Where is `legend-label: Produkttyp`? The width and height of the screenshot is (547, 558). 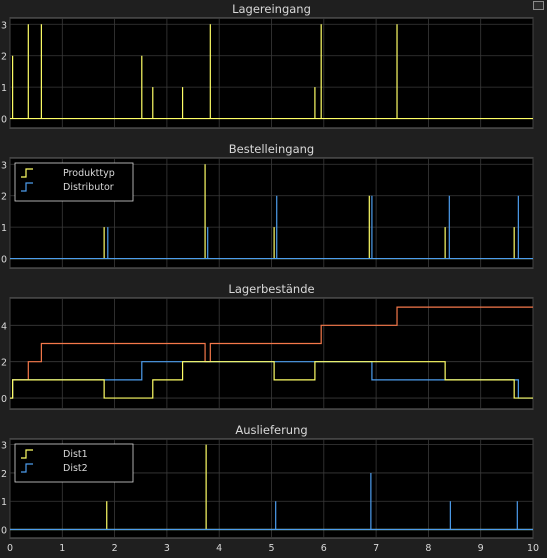 legend-label: Produkttyp is located at coordinates (89, 173).